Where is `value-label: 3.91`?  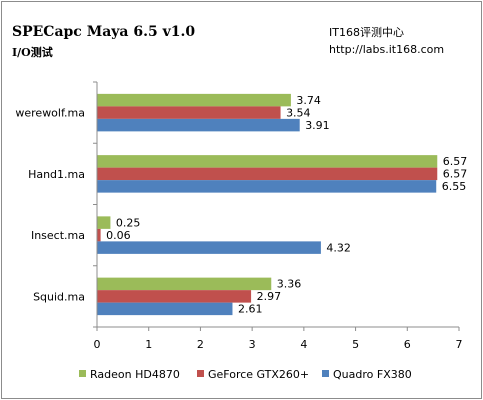 value-label: 3.91 is located at coordinates (317, 125).